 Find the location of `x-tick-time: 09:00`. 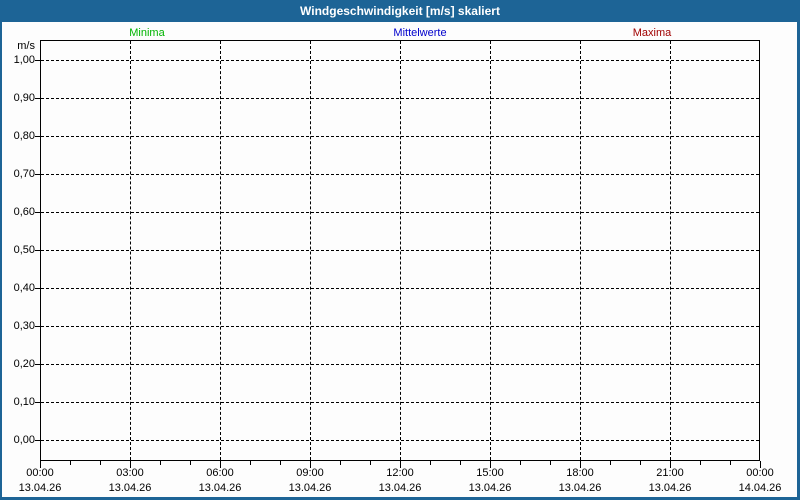

x-tick-time: 09:00 is located at coordinates (310, 473).